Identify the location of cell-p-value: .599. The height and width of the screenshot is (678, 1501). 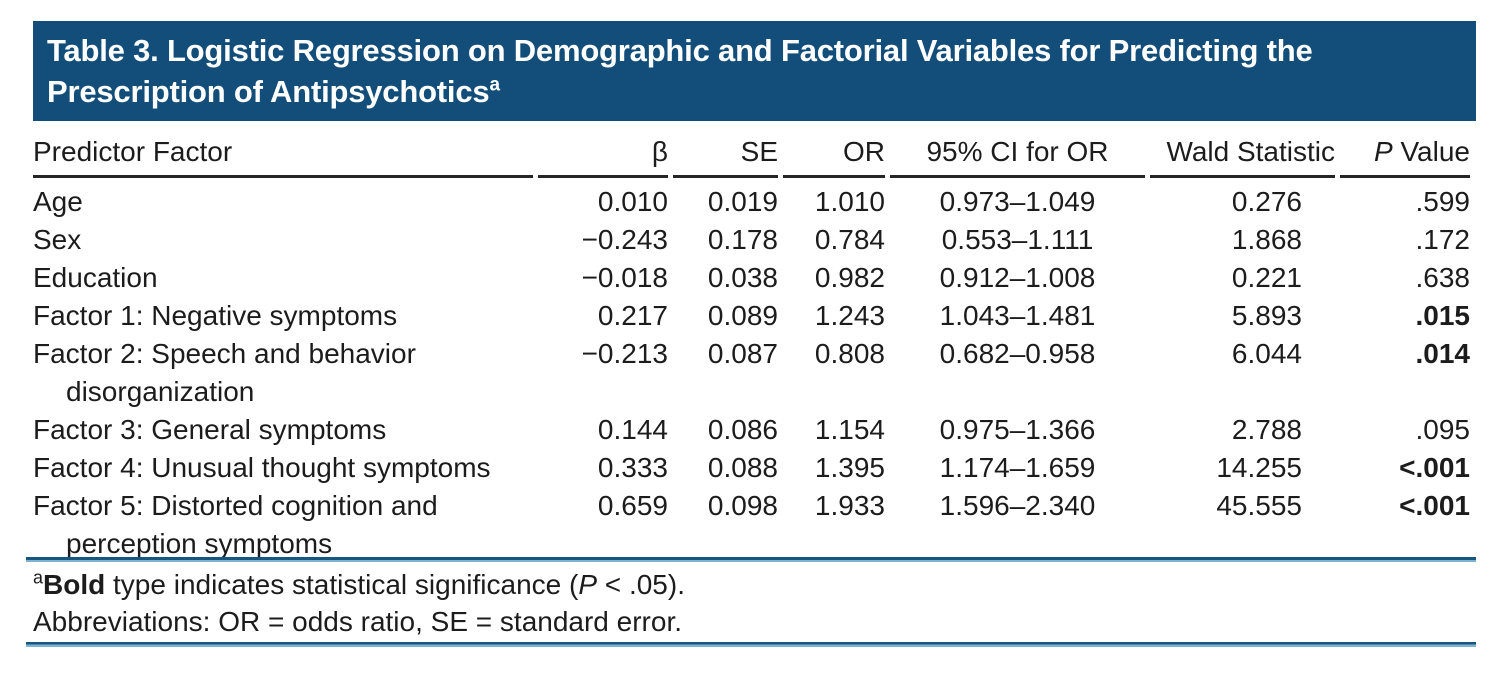
(1443, 201).